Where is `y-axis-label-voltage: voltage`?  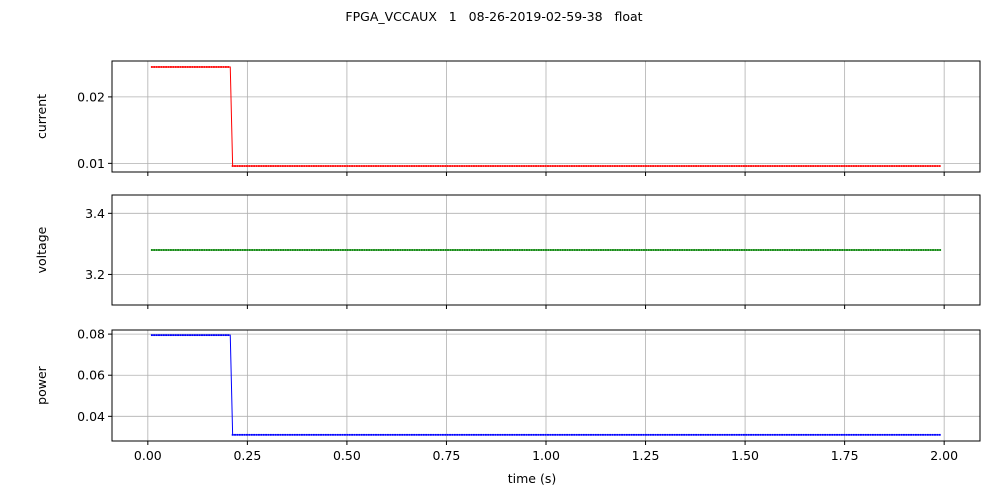
y-axis-label-voltage: voltage is located at coordinates (41, 249).